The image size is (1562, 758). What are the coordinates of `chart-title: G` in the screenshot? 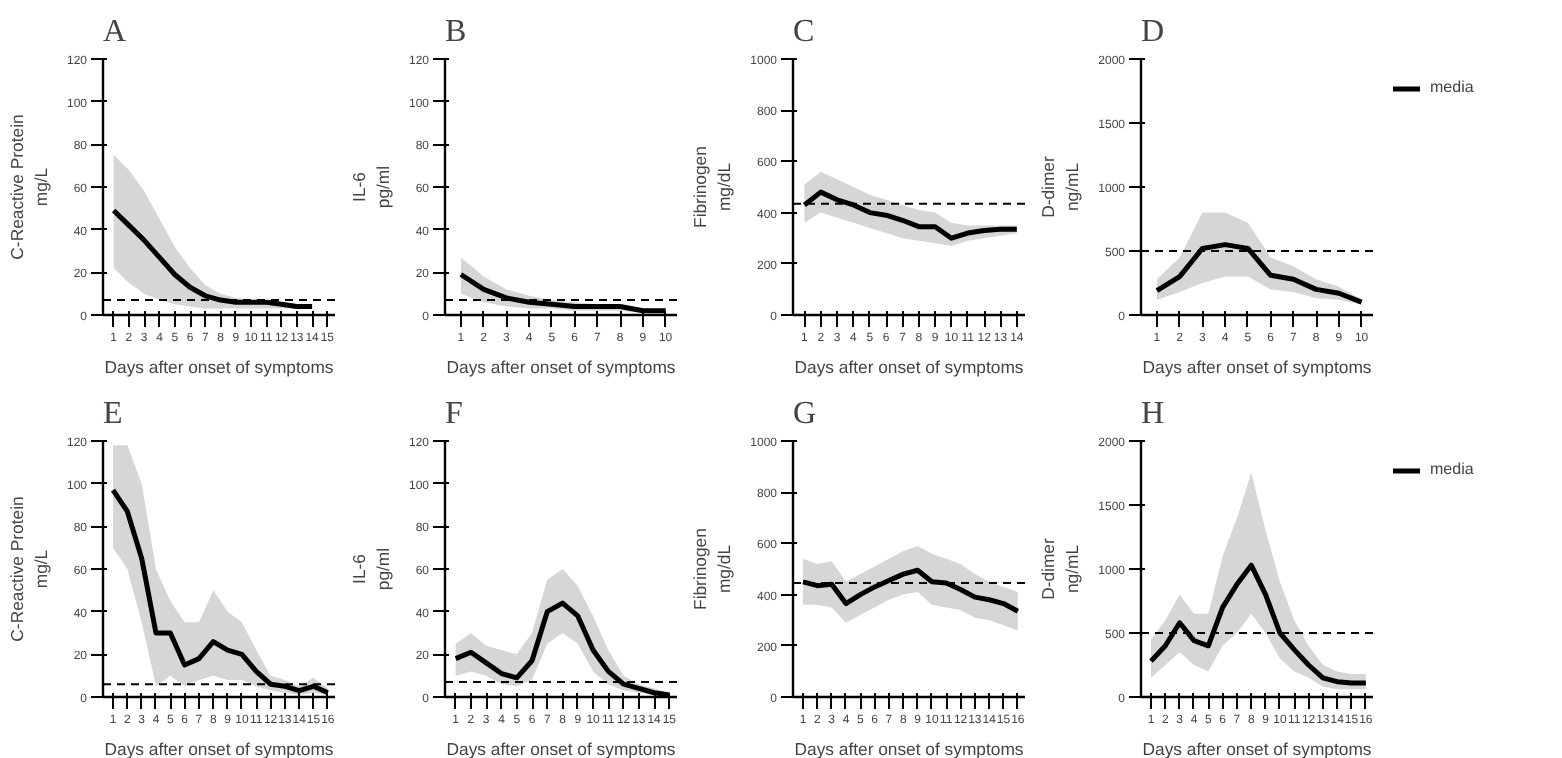 It's located at (805, 414).